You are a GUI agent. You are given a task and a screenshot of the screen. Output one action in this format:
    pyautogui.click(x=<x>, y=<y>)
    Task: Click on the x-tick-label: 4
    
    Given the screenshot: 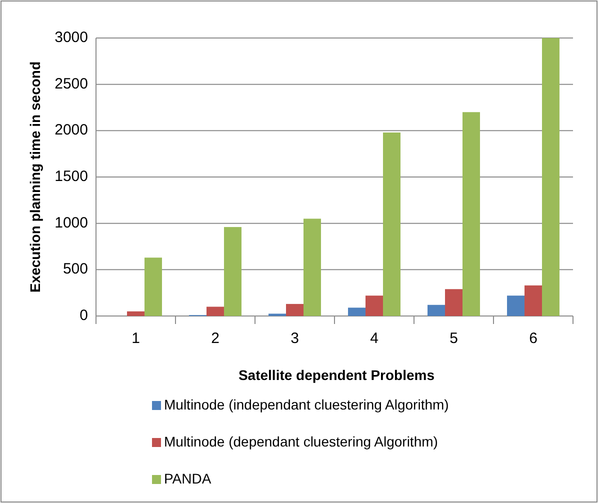 What is the action you would take?
    pyautogui.click(x=374, y=338)
    